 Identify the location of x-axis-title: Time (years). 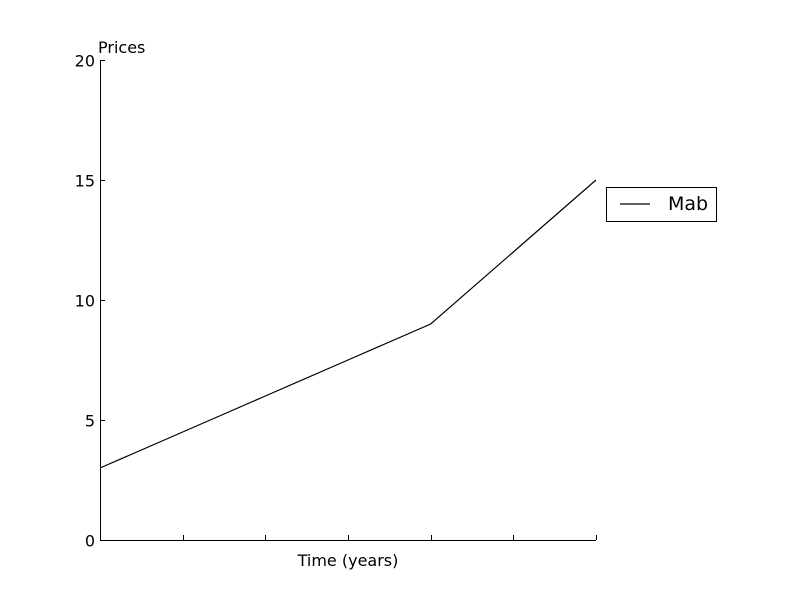
(348, 560).